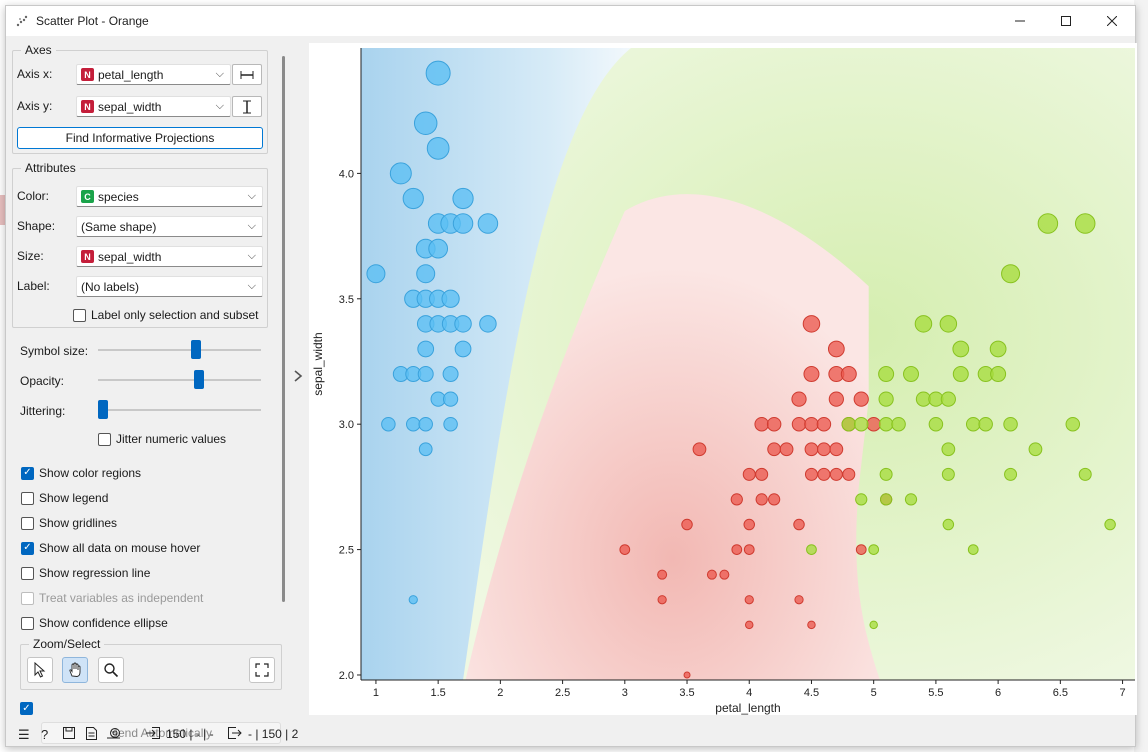 The width and height of the screenshot is (1148, 752). I want to click on save-icon, so click(69, 734).